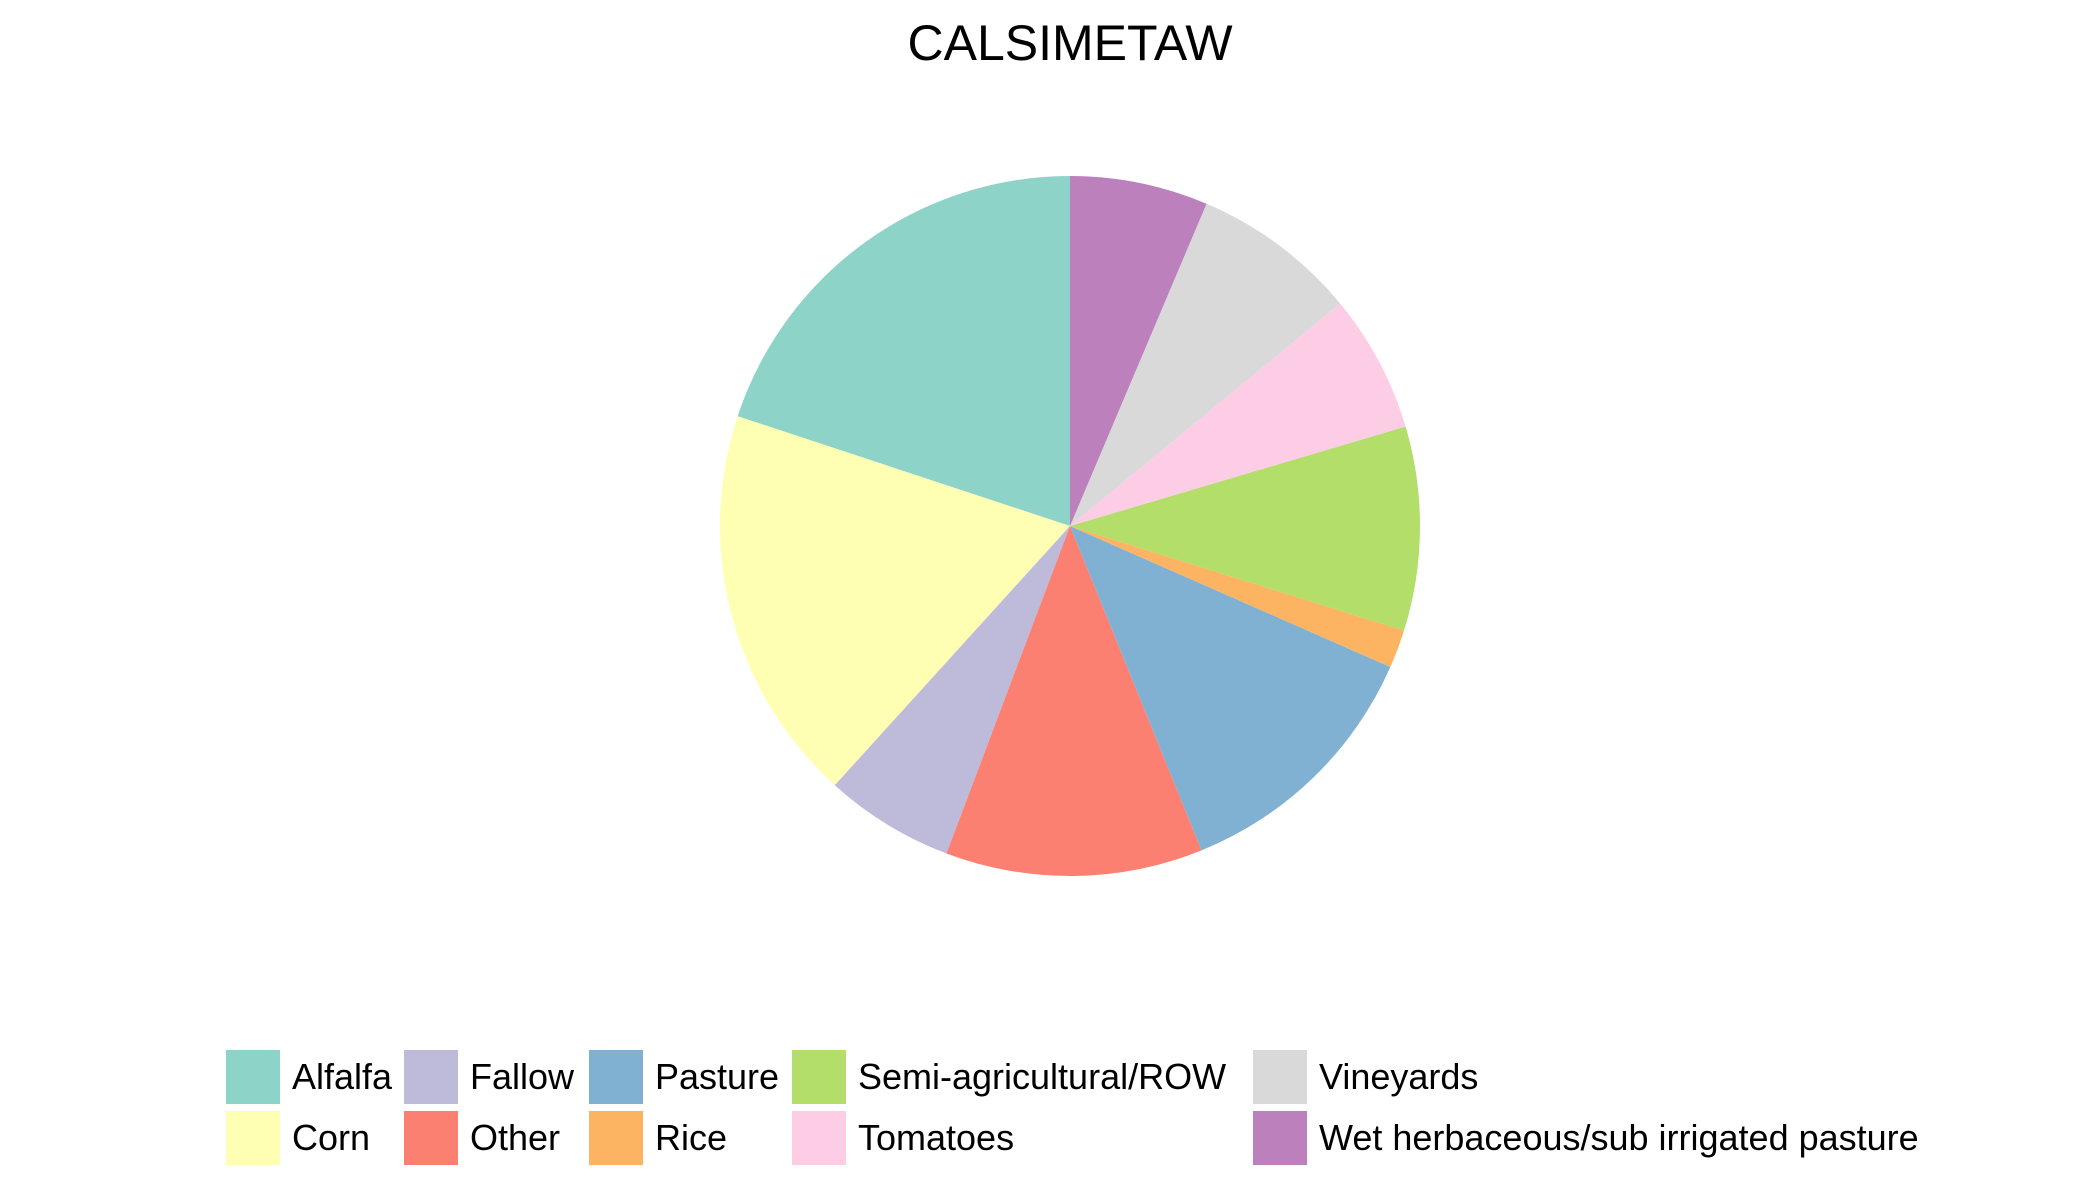 The image size is (2100, 1200). I want to click on pie-slice-fallow, so click(952, 690).